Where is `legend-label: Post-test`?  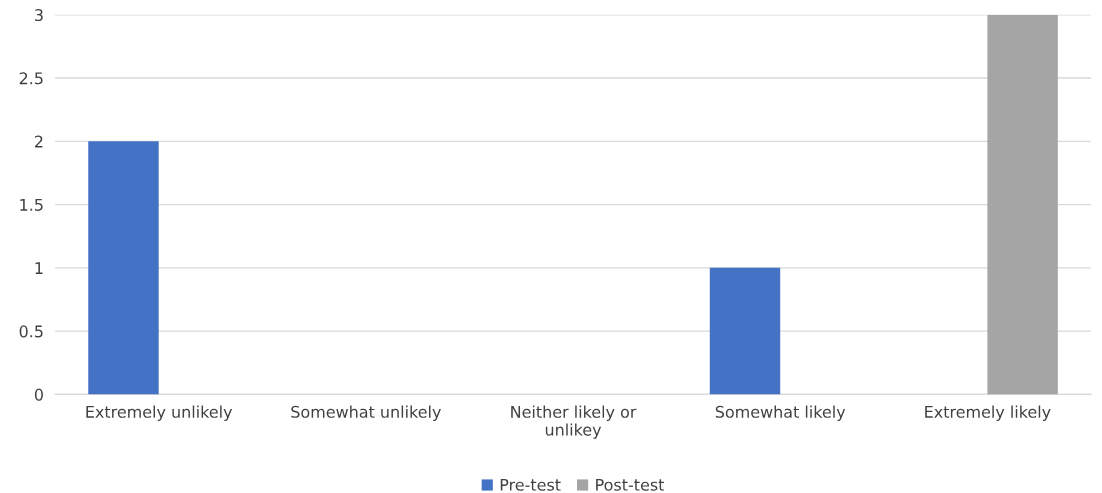
legend-label: Post-test is located at coordinates (630, 484).